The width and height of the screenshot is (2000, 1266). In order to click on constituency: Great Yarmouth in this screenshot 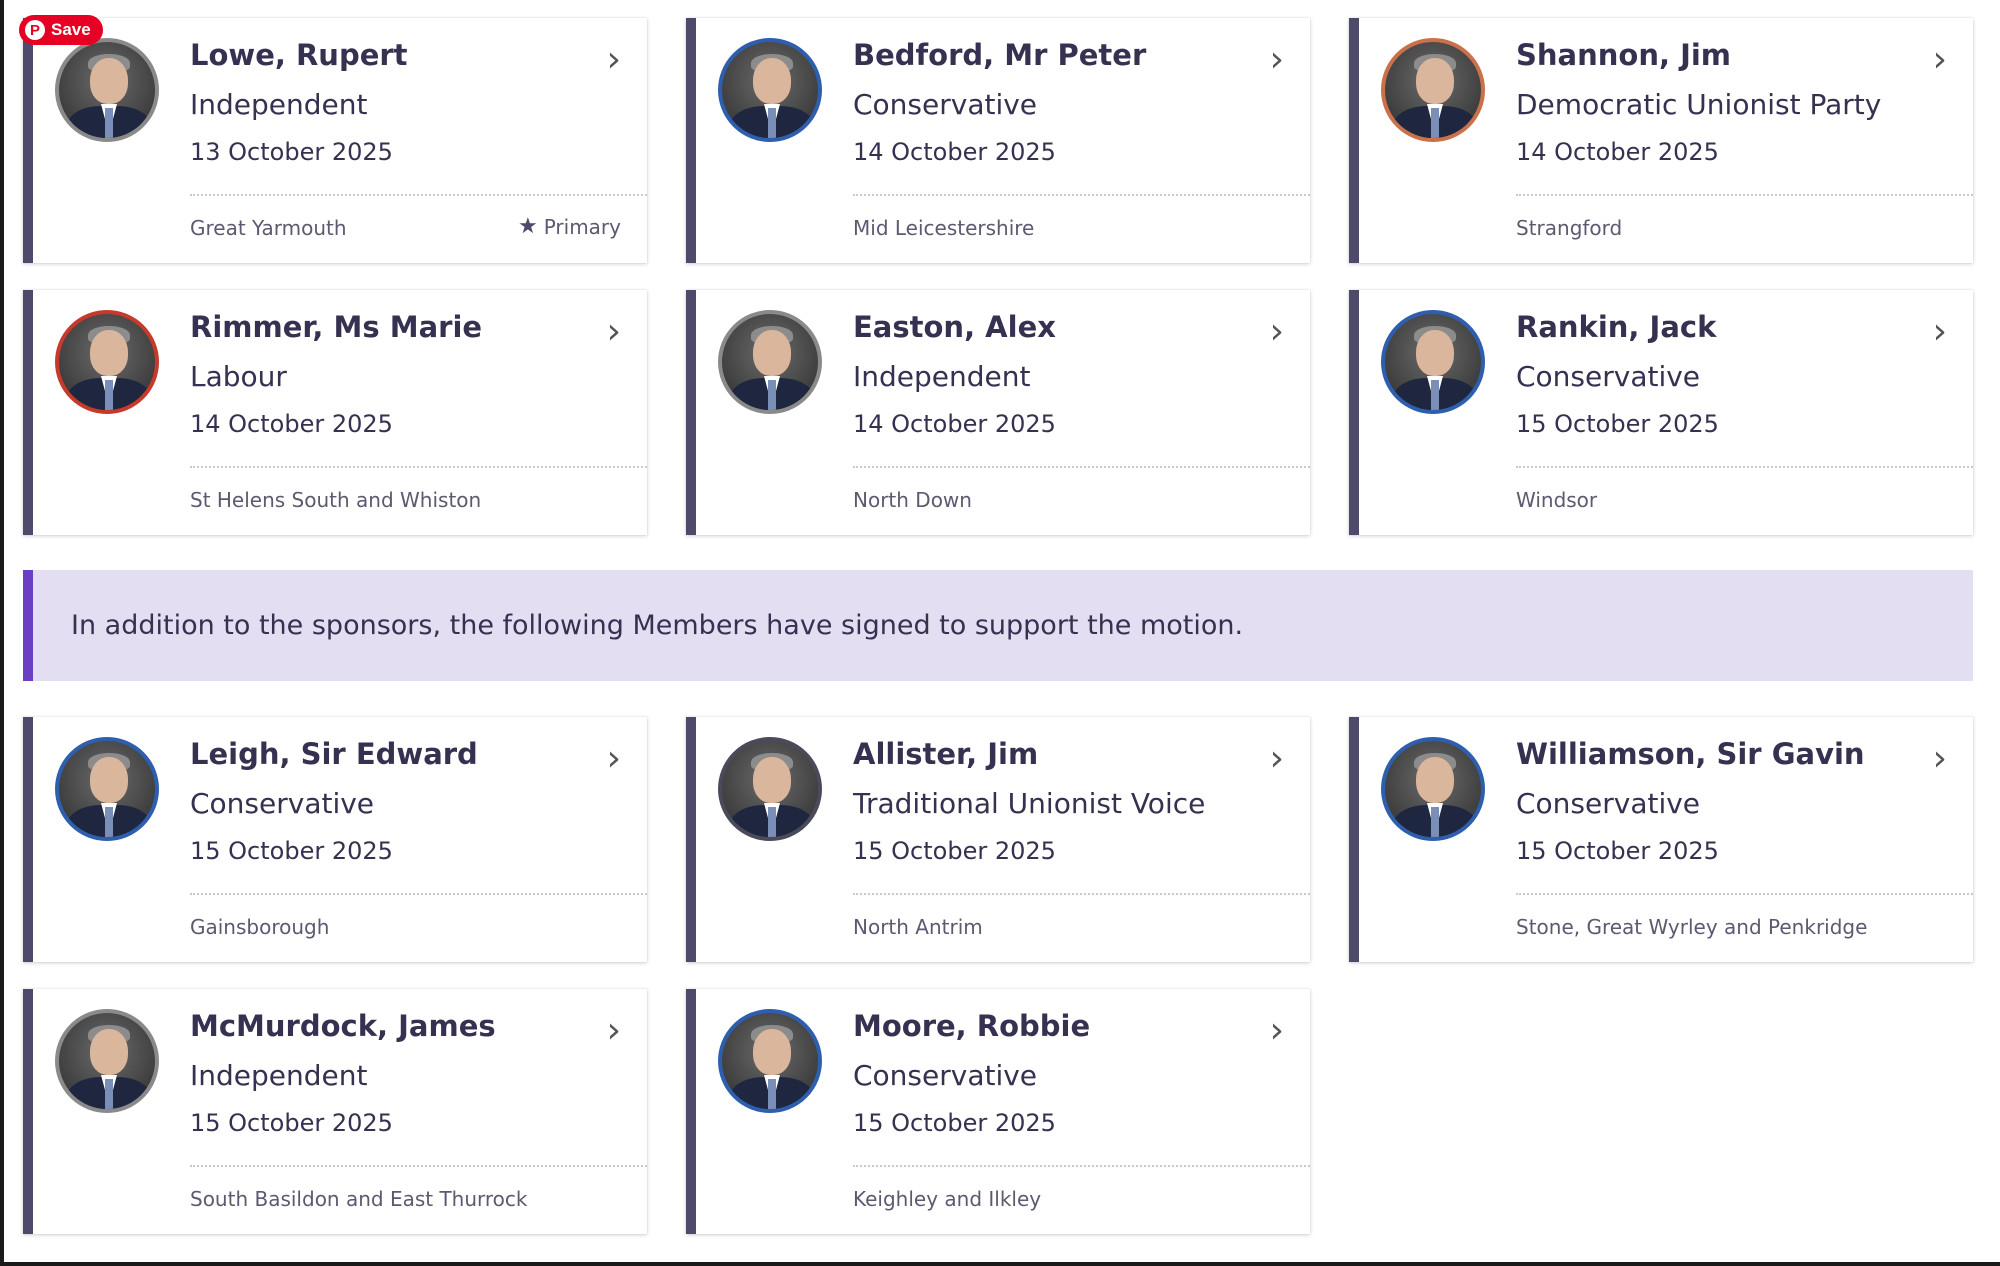, I will do `click(268, 228)`.